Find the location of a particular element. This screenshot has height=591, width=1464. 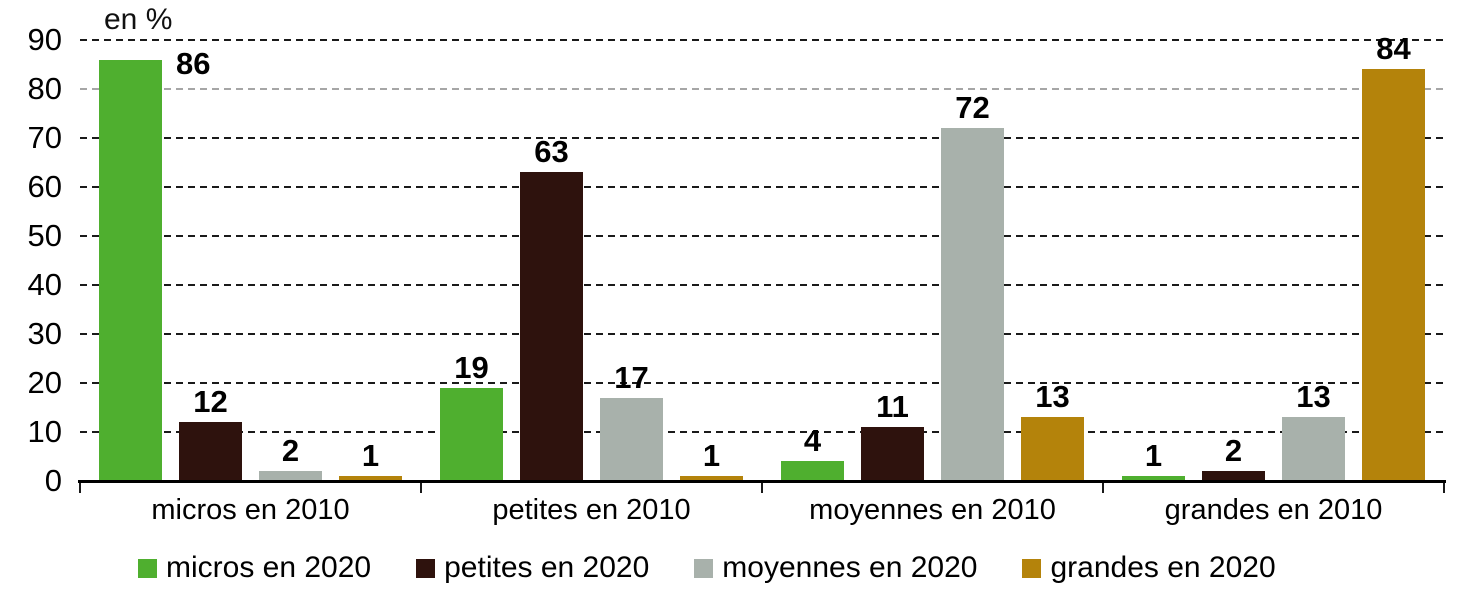

bar-petites-en-2020-petites-en-2010 is located at coordinates (551, 326).